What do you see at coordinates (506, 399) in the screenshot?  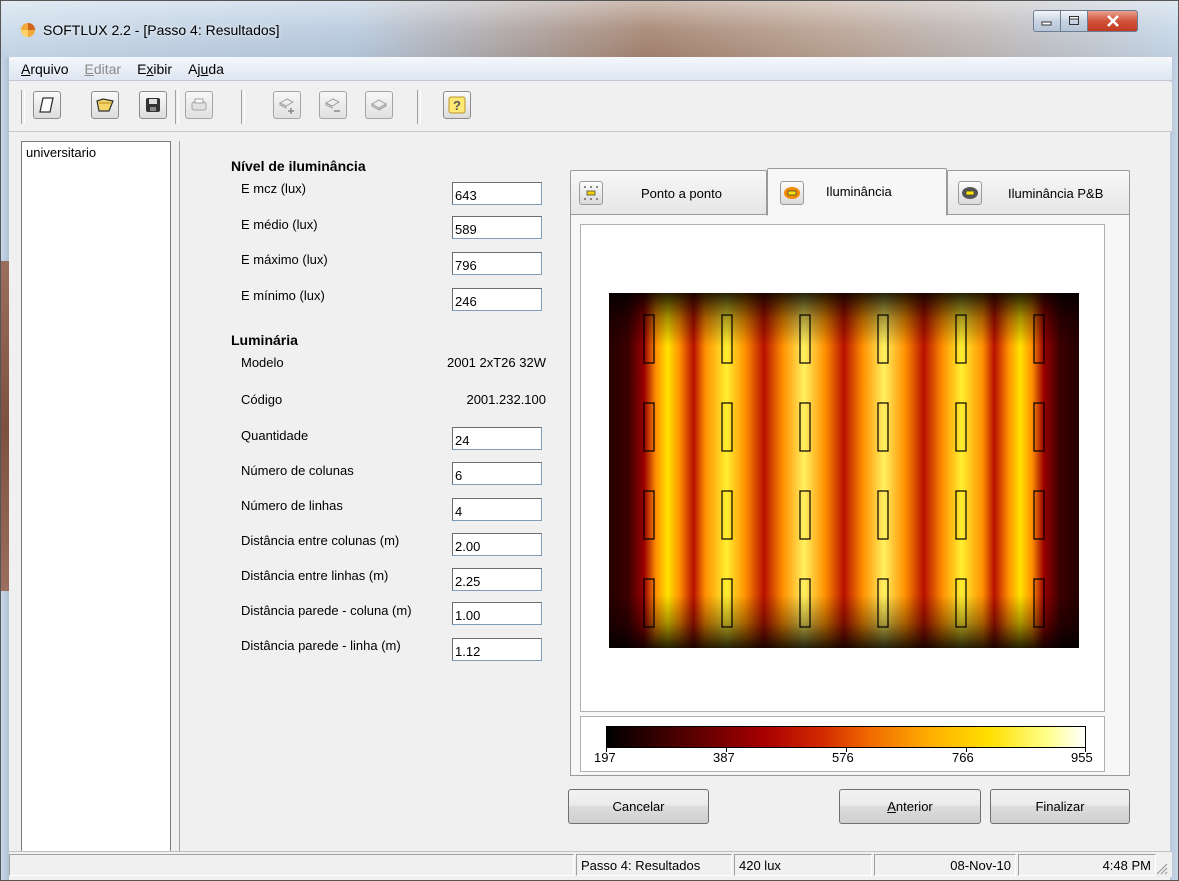 I see `code-value: 2001.232.100` at bounding box center [506, 399].